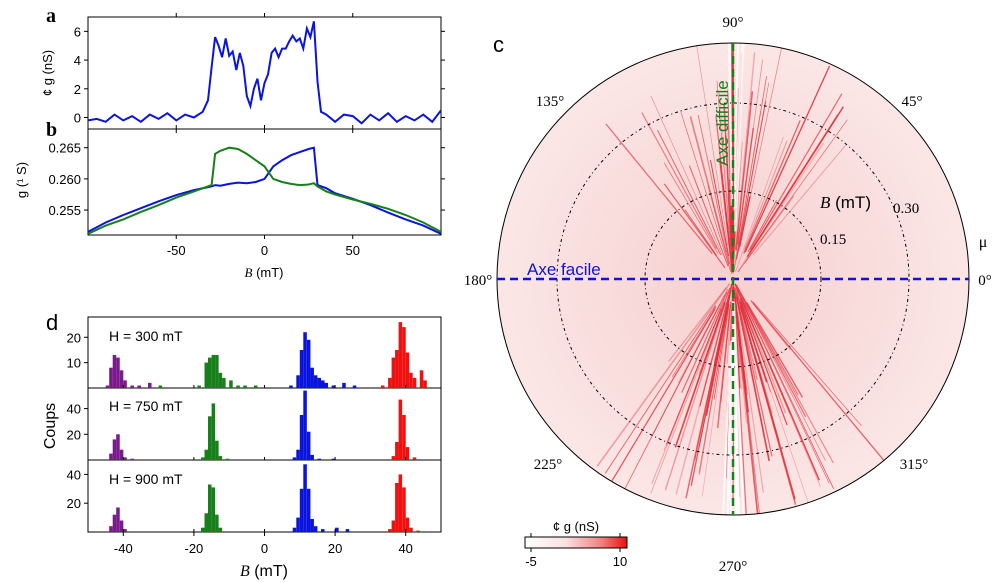  What do you see at coordinates (146, 406) in the screenshot?
I see `panel-d2-annotation: H = 750 mT` at bounding box center [146, 406].